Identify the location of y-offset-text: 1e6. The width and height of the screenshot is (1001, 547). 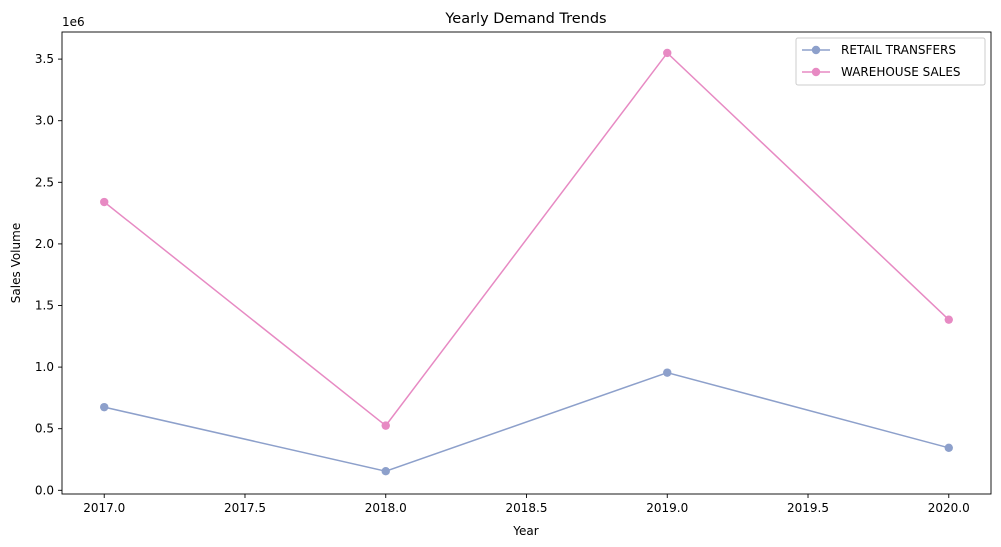
(73, 22).